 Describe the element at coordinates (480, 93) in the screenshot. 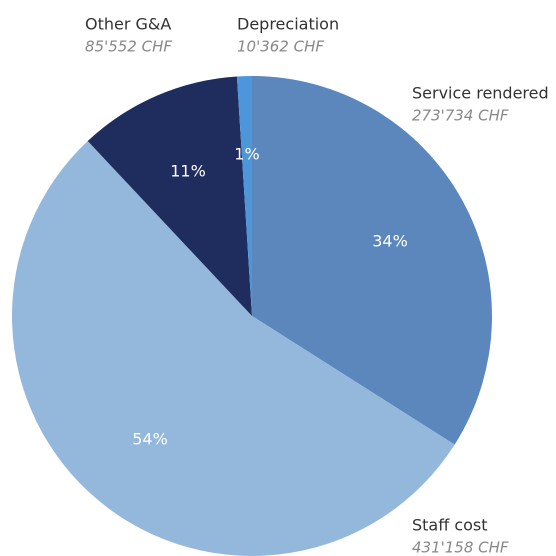

I see `slice-name: Service rendered` at that location.